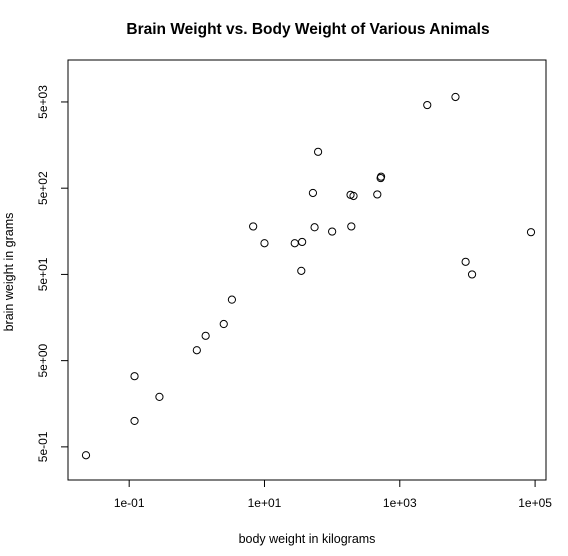  What do you see at coordinates (43, 274) in the screenshot?
I see `y-tick-label: 5e+01` at bounding box center [43, 274].